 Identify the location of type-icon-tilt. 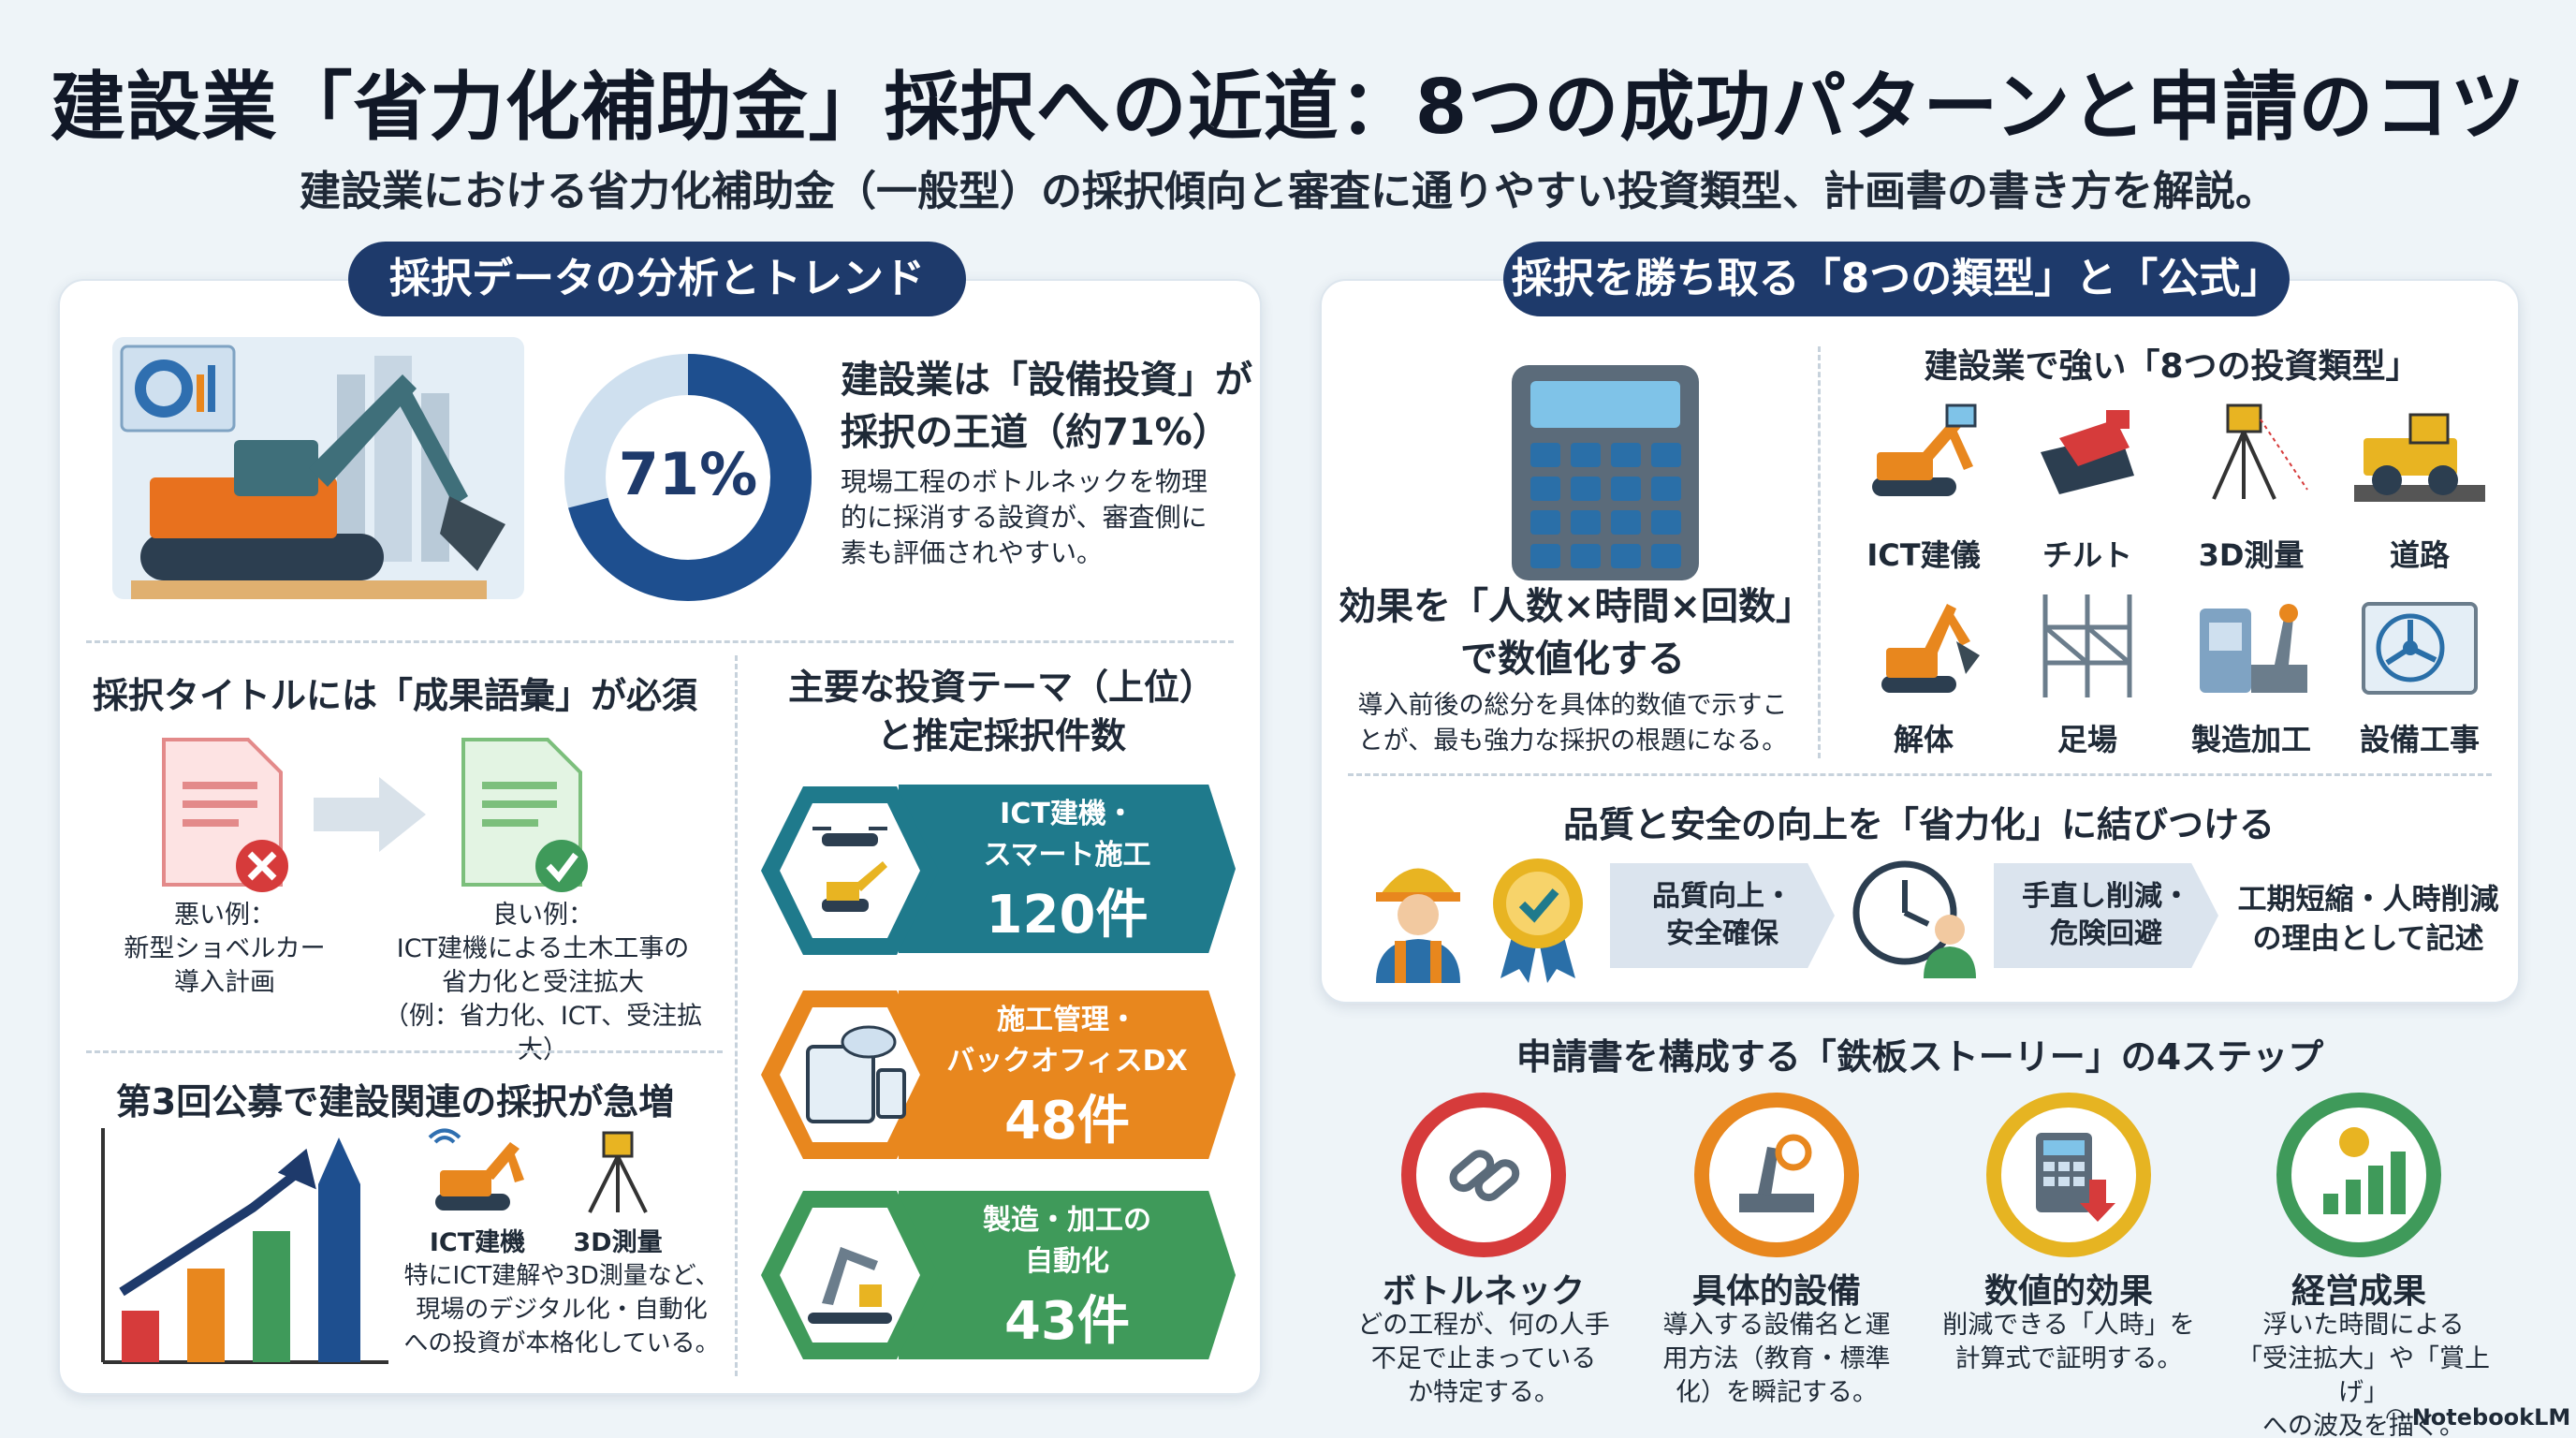
(2087, 452).